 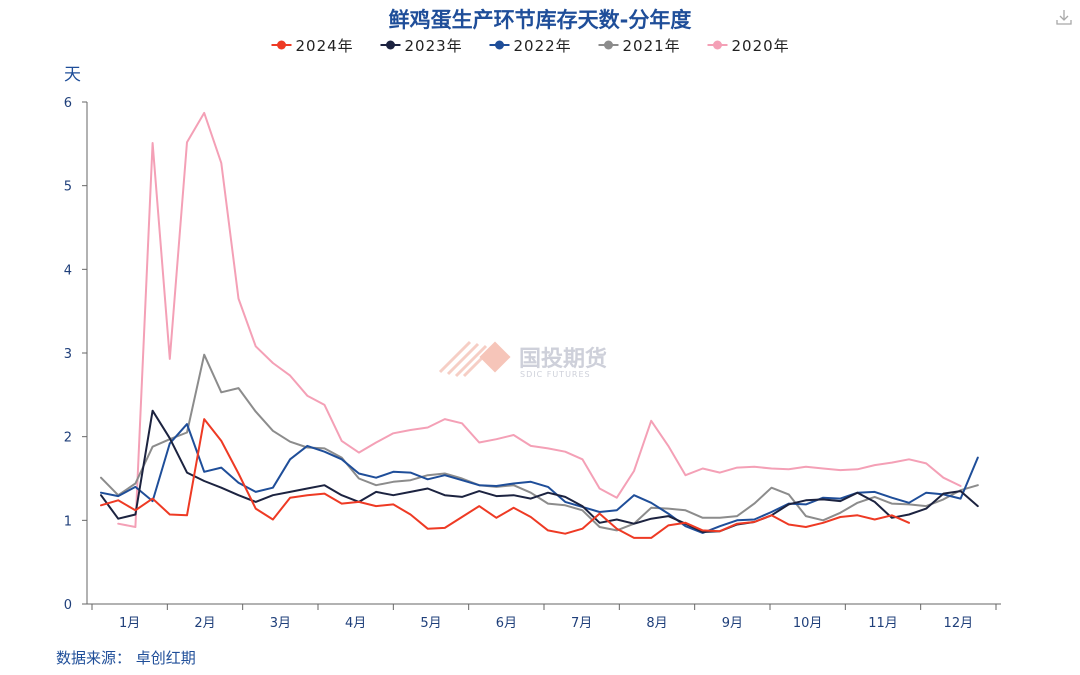 I want to click on legend-label: 2021年, so click(x=652, y=46).